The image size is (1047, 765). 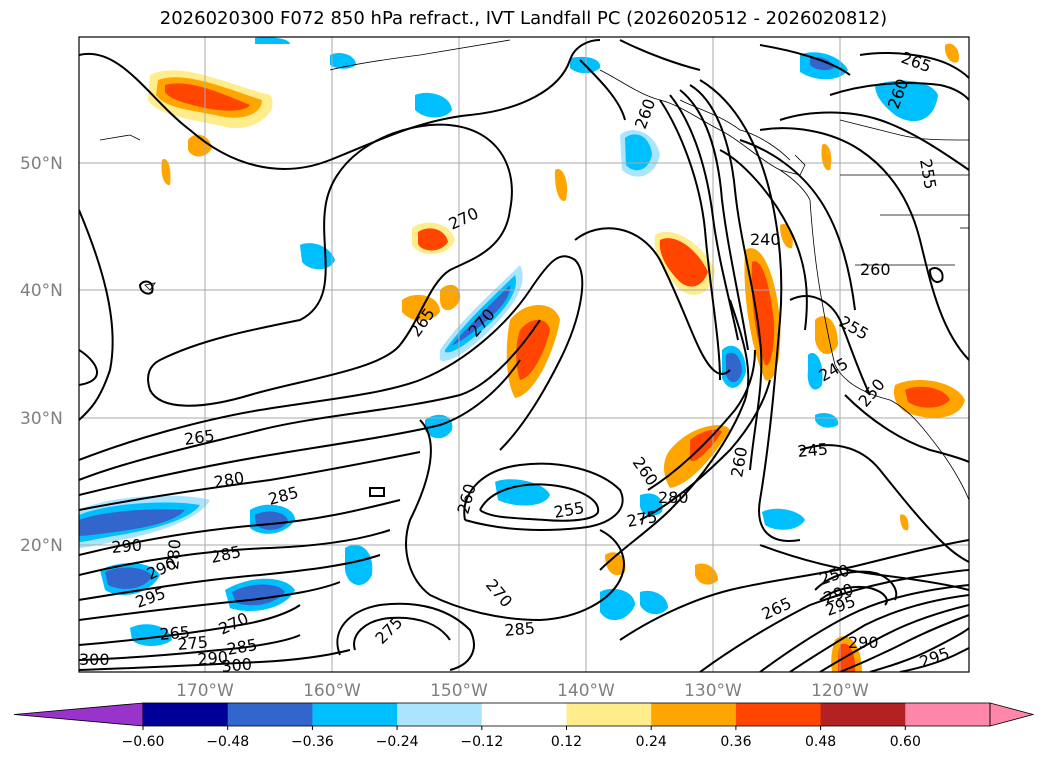 I want to click on colorbar-tick-label: −0.12, so click(x=481, y=742).